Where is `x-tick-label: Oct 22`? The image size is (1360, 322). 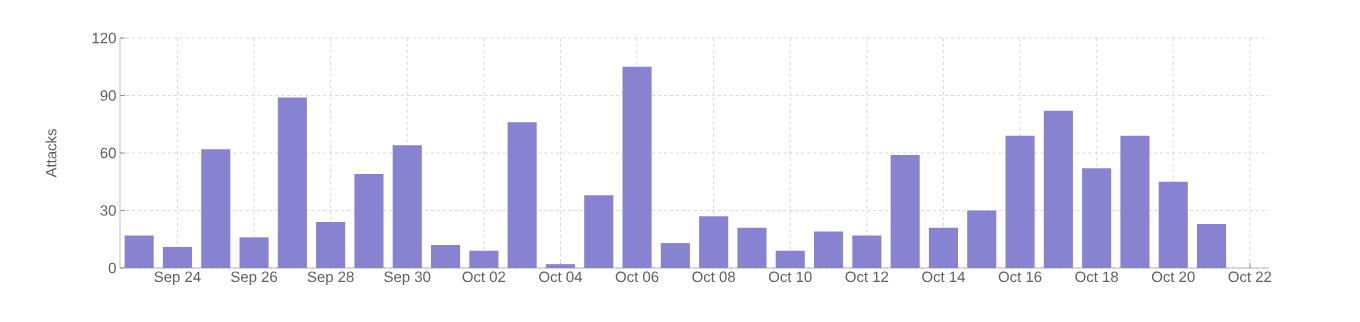 x-tick-label: Oct 22 is located at coordinates (1250, 277).